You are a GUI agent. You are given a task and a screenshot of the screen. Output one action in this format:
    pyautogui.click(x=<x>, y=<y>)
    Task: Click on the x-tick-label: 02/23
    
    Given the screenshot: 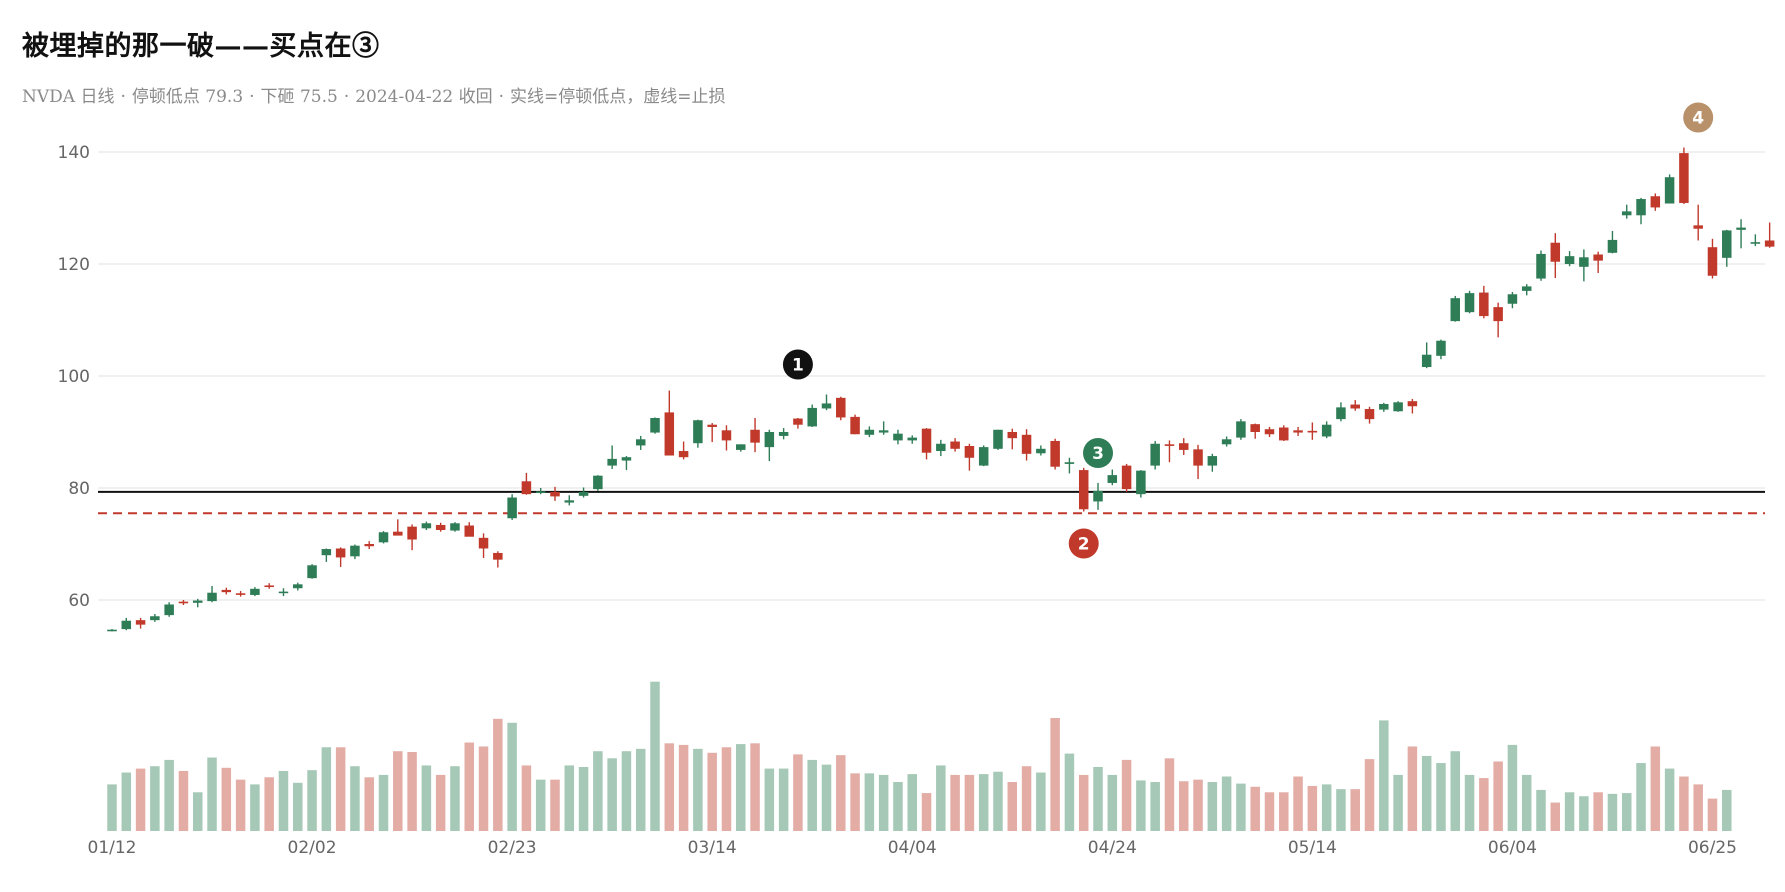 What is the action you would take?
    pyautogui.click(x=512, y=848)
    